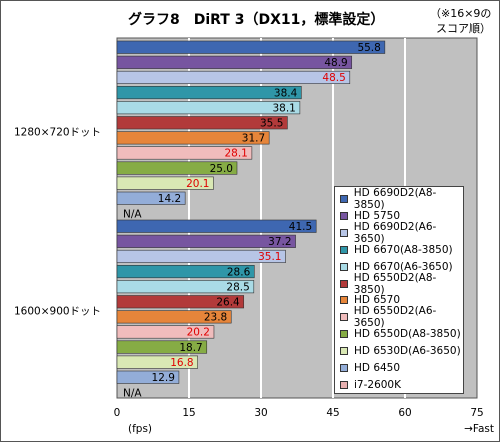  Describe the element at coordinates (377, 300) in the screenshot. I see `legend-label: HD 6570` at that location.